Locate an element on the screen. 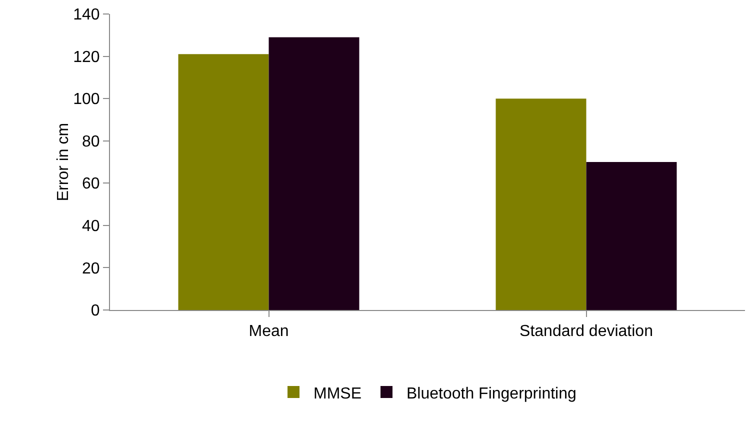 This screenshot has width=753, height=427. x-tick-label: Mean is located at coordinates (268, 331).